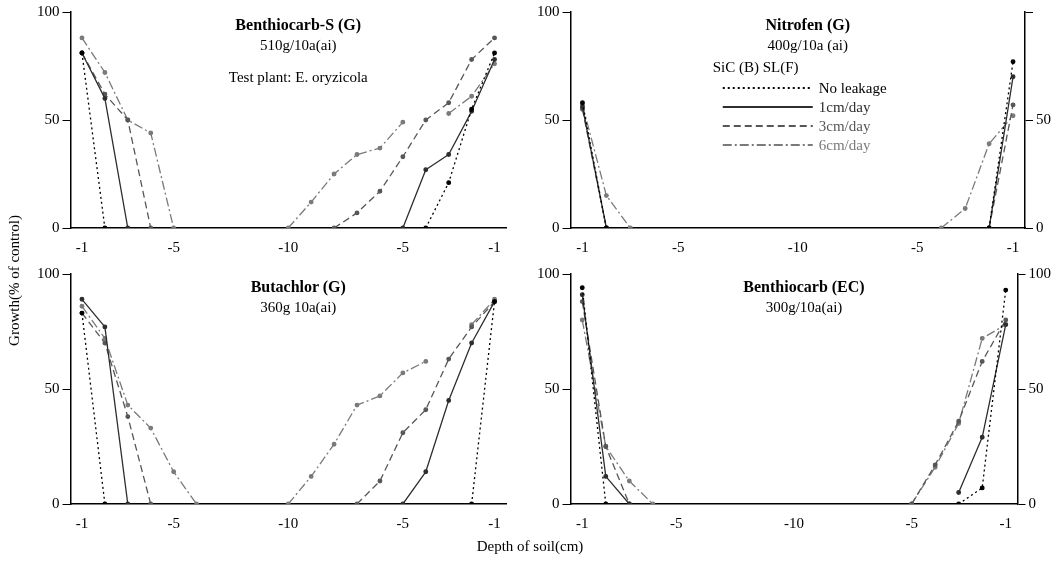 This screenshot has height=561, width=1058. I want to click on y2-tick-label: 100, so click(1039, 272).